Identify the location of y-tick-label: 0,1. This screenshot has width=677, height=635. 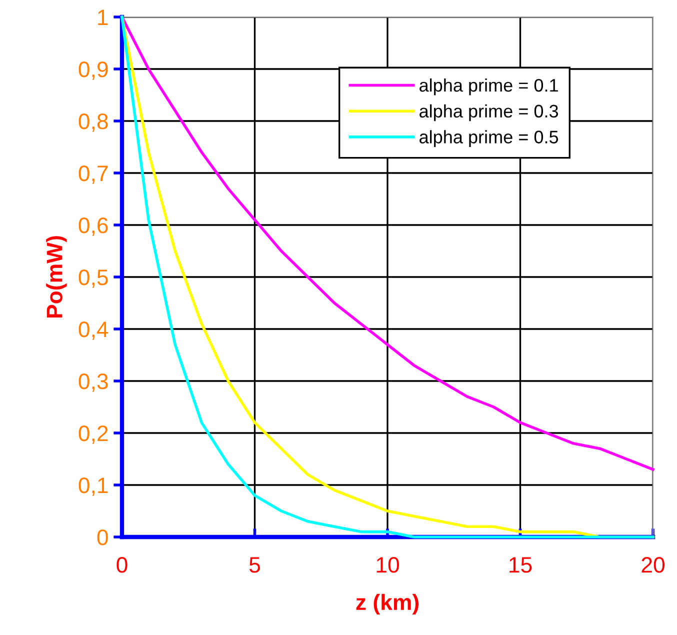
(93, 487).